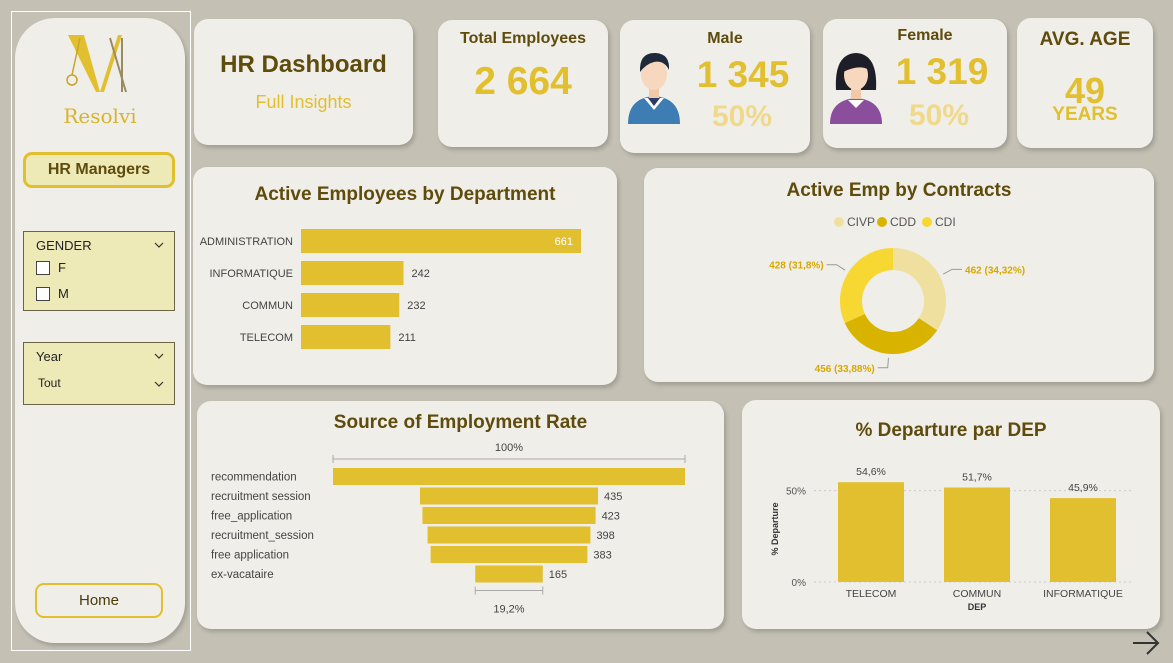 This screenshot has height=663, width=1173. I want to click on male-label: Male, so click(725, 38).